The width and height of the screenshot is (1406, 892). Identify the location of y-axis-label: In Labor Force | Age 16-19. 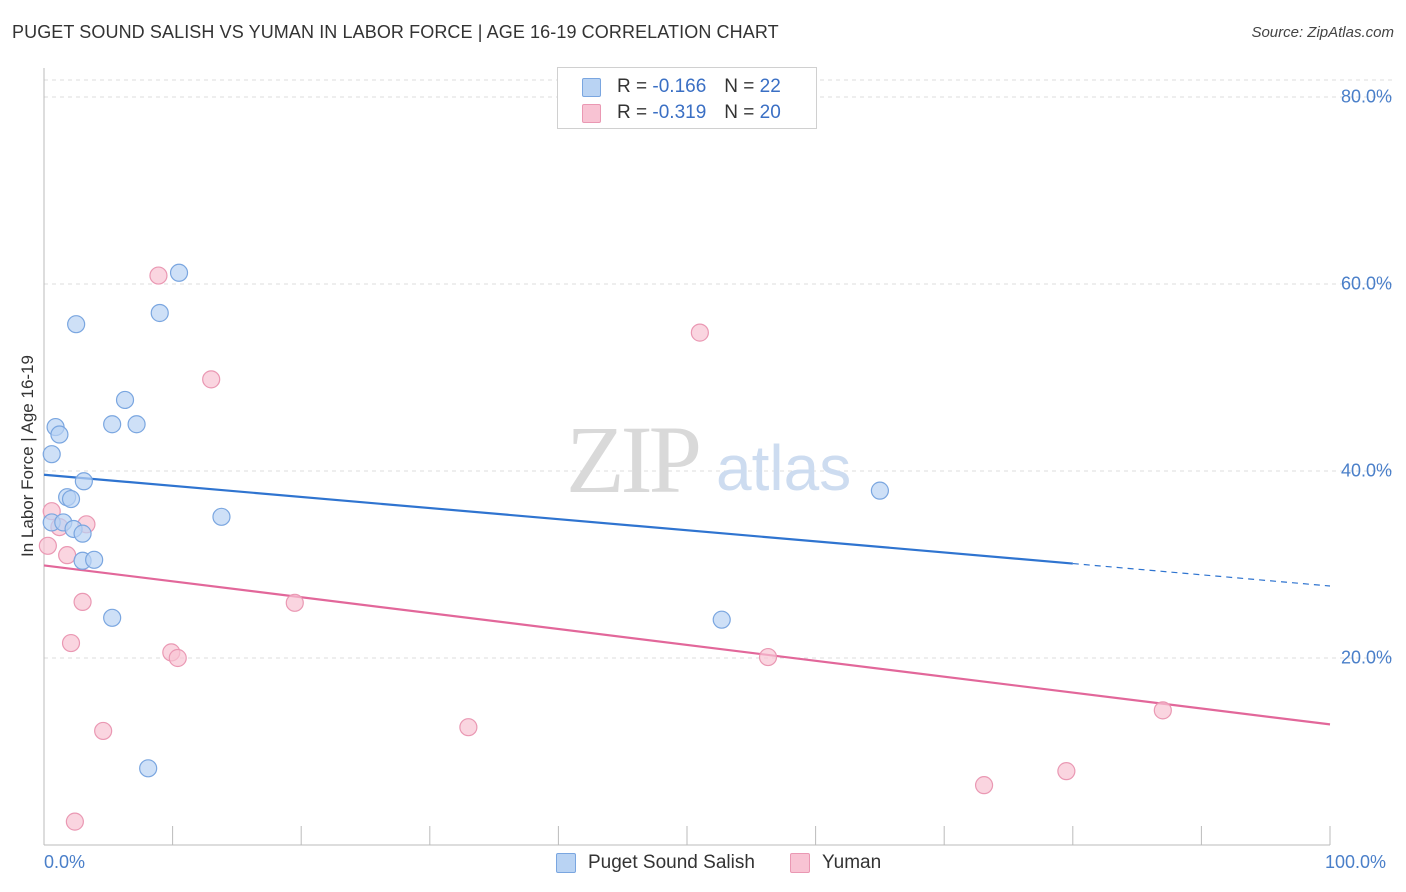
(27, 456).